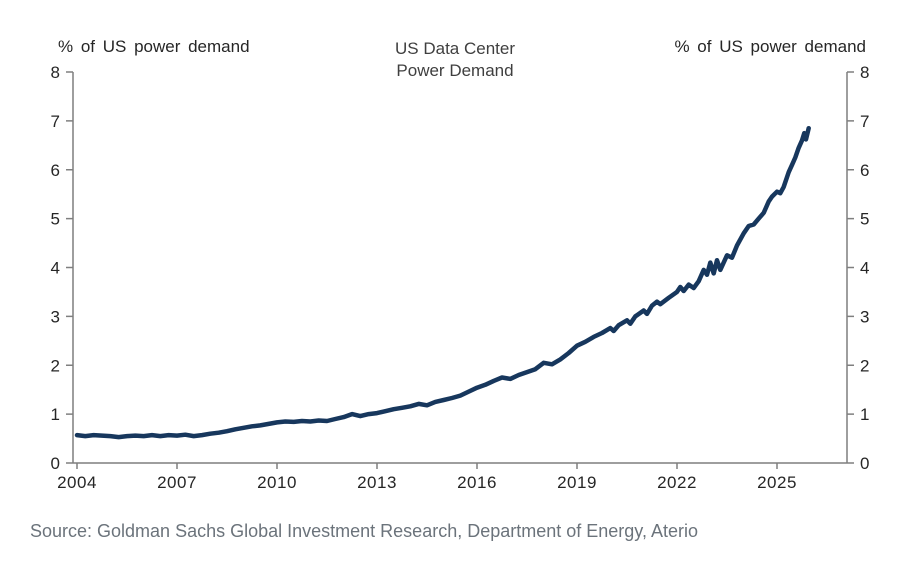 This screenshot has width=910, height=576. What do you see at coordinates (55, 72) in the screenshot?
I see `y-tick-label-left: 8` at bounding box center [55, 72].